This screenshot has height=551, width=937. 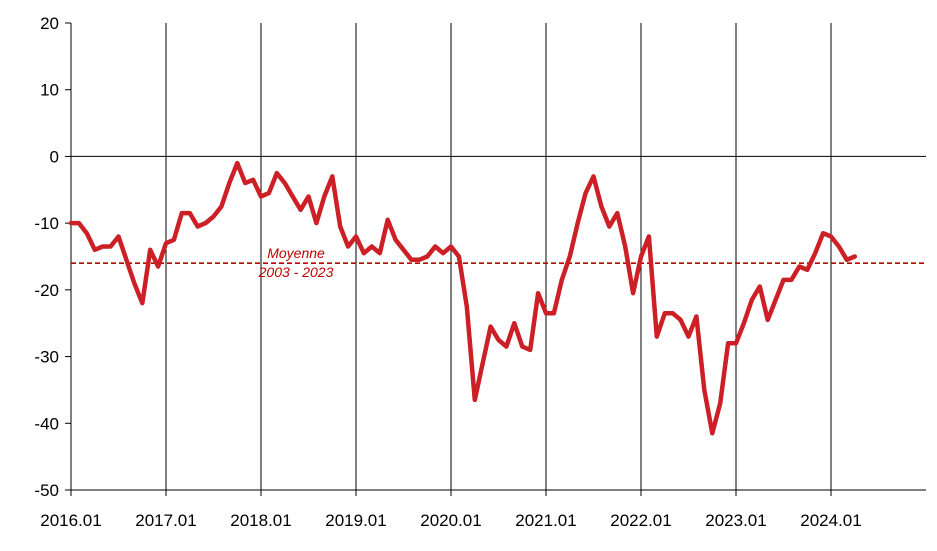 I want to click on x-tick-label: 2023.01, so click(x=735, y=520).